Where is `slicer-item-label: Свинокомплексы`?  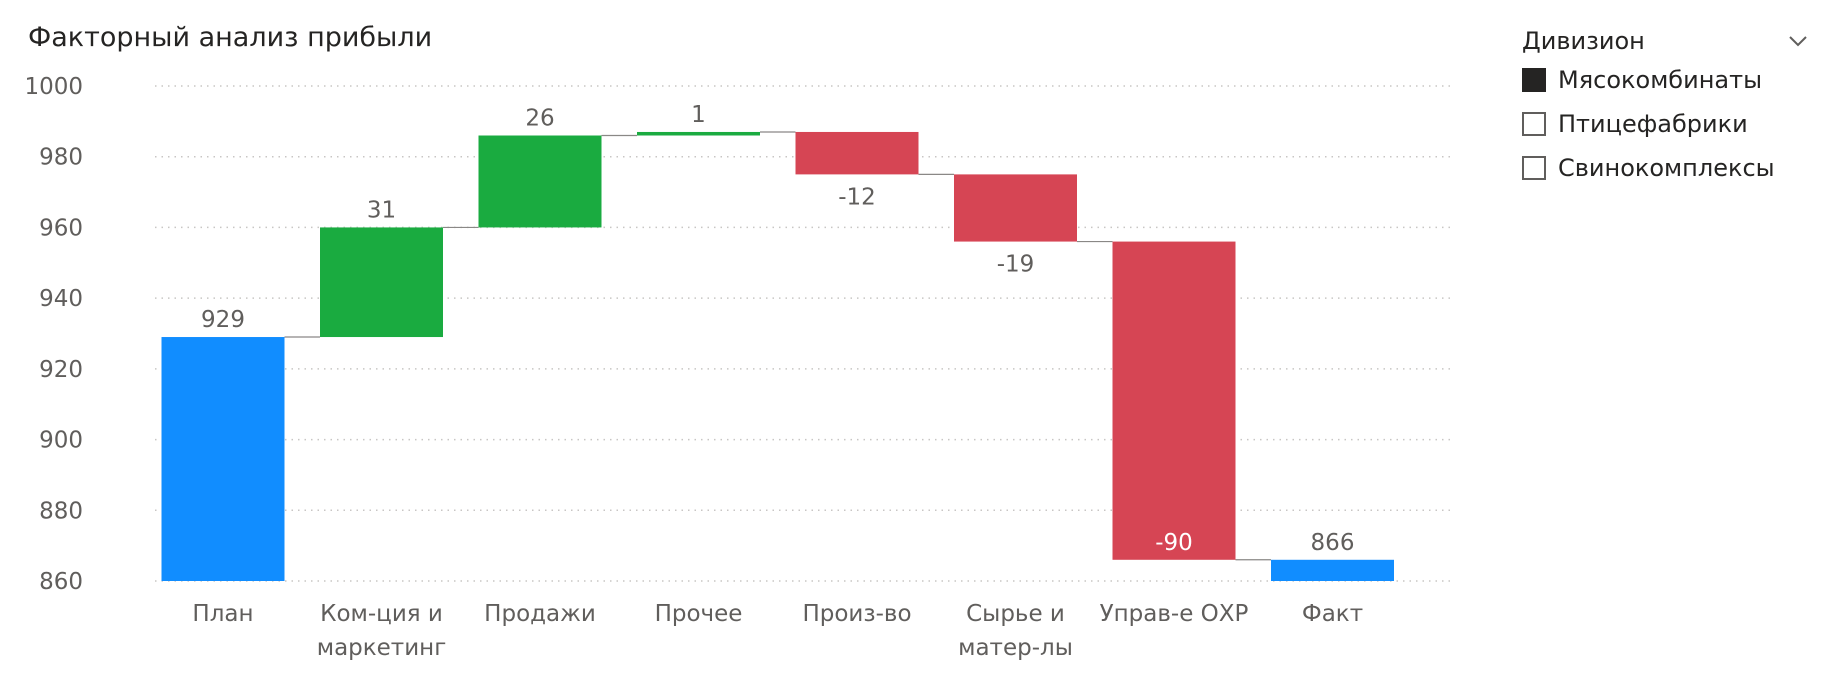 slicer-item-label: Свинокомплексы is located at coordinates (1666, 168).